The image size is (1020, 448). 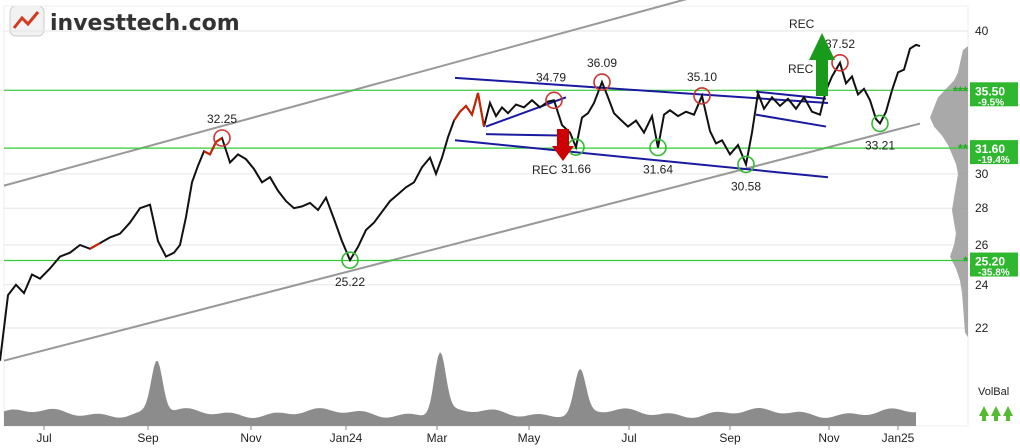 What do you see at coordinates (437, 438) in the screenshot?
I see `x-tick-label: Mar` at bounding box center [437, 438].